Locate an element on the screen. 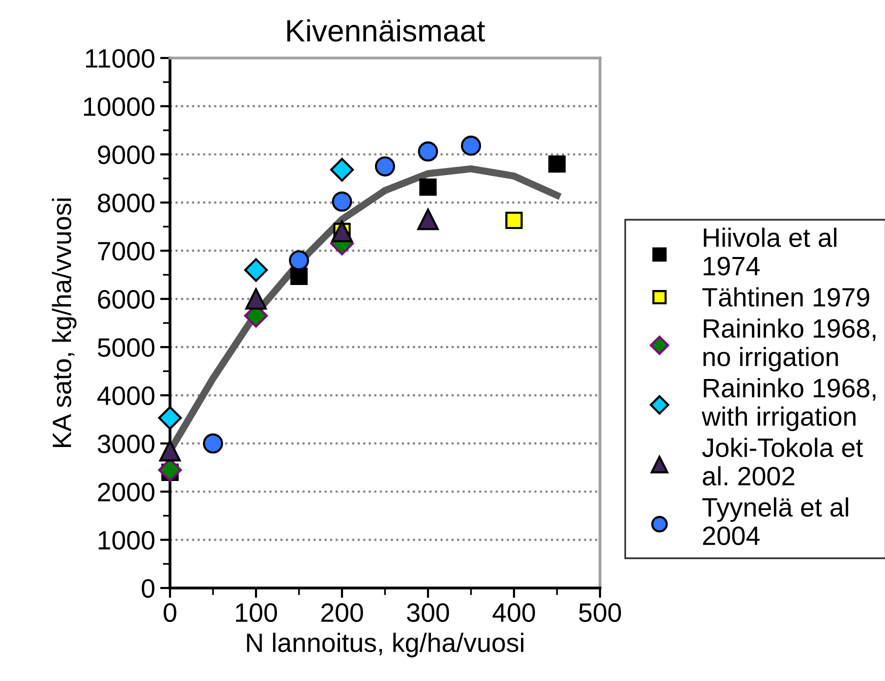 The image size is (885, 681). legend-label: Raininko 1968, with irrigation is located at coordinates (789, 405).